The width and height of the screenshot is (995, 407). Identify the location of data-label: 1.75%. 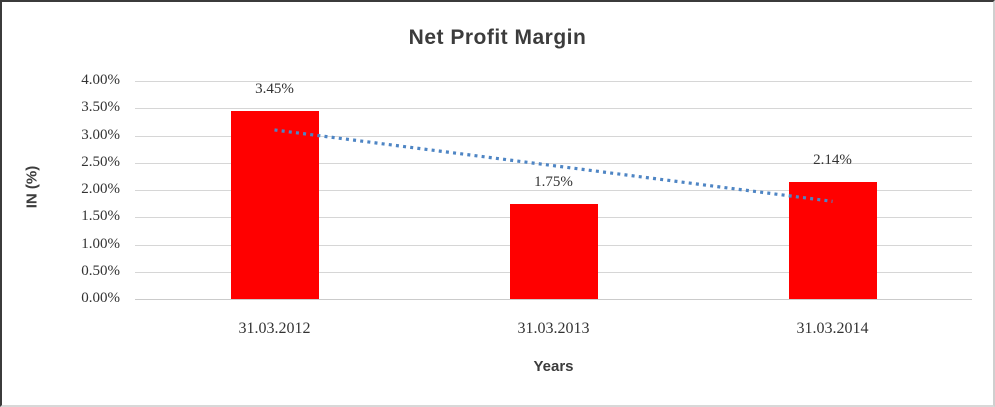
(553, 181).